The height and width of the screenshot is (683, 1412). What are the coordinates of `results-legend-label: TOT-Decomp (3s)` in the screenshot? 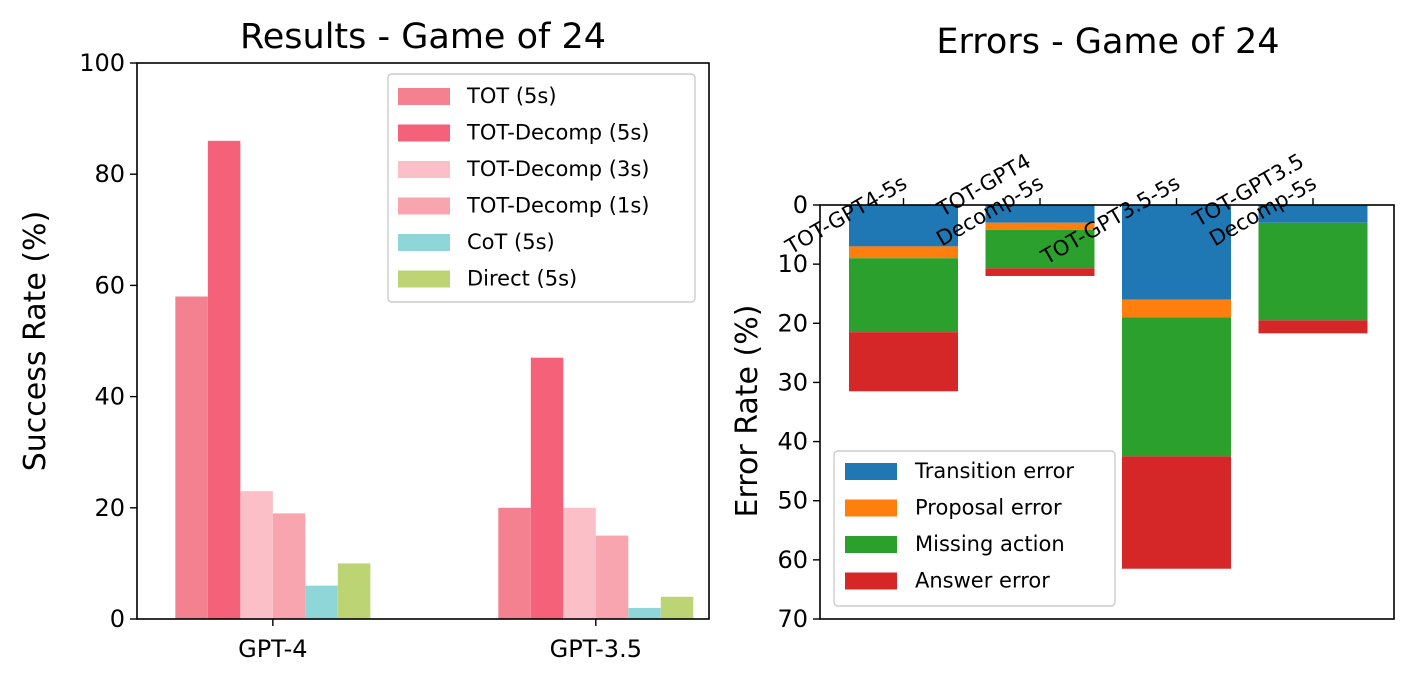 It's located at (557, 169).